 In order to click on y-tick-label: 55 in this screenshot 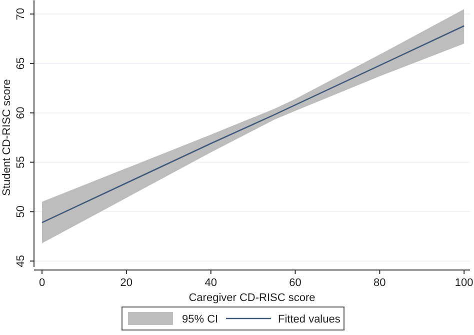, I will do `click(21, 162)`.